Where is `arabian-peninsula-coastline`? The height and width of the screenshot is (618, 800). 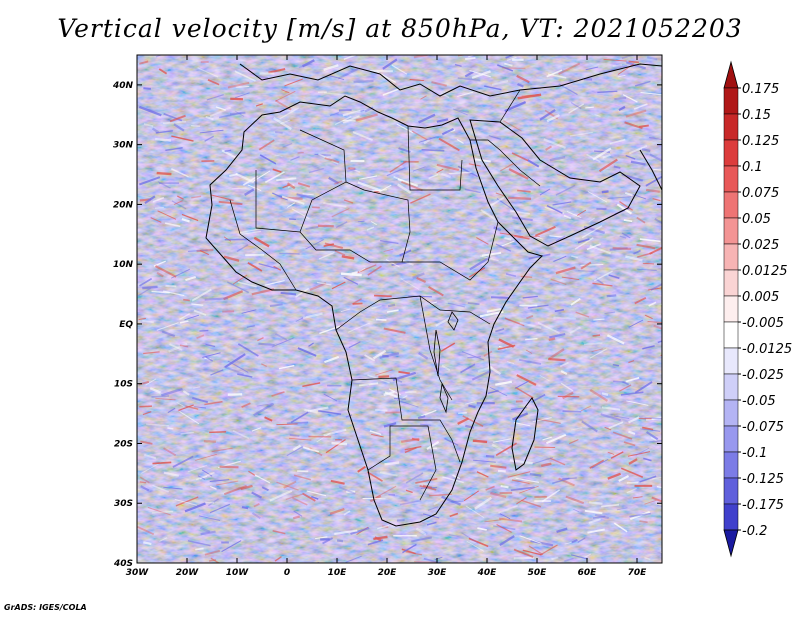 arabian-peninsula-coastline is located at coordinates (555, 183).